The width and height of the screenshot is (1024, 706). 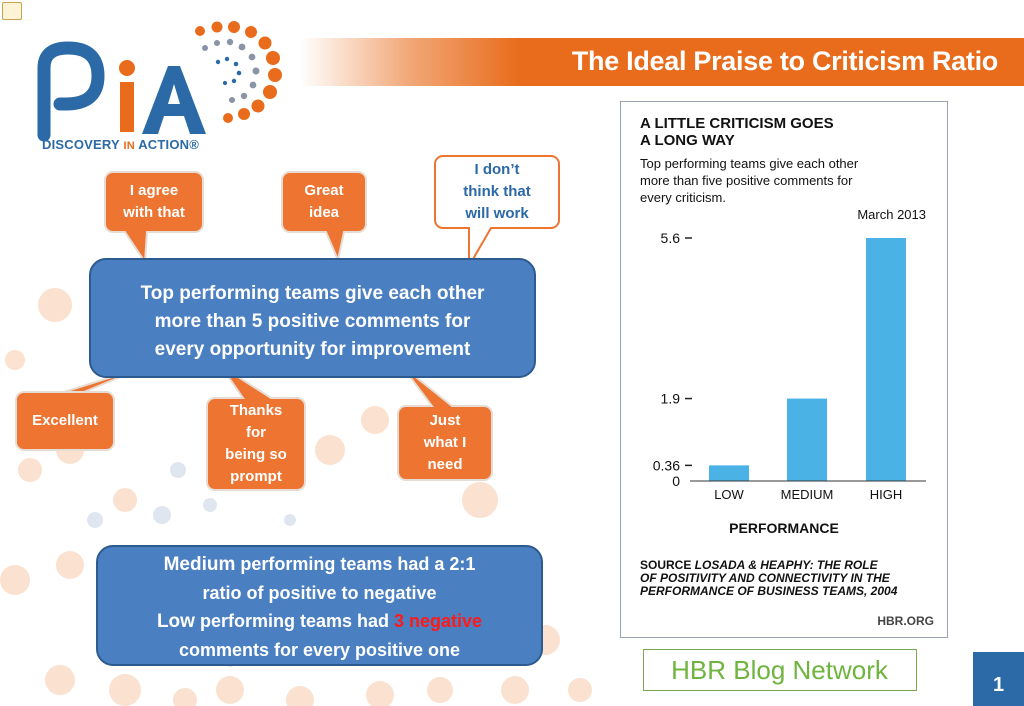 I want to click on chart-y-tick-label: 0.36, so click(x=666, y=465).